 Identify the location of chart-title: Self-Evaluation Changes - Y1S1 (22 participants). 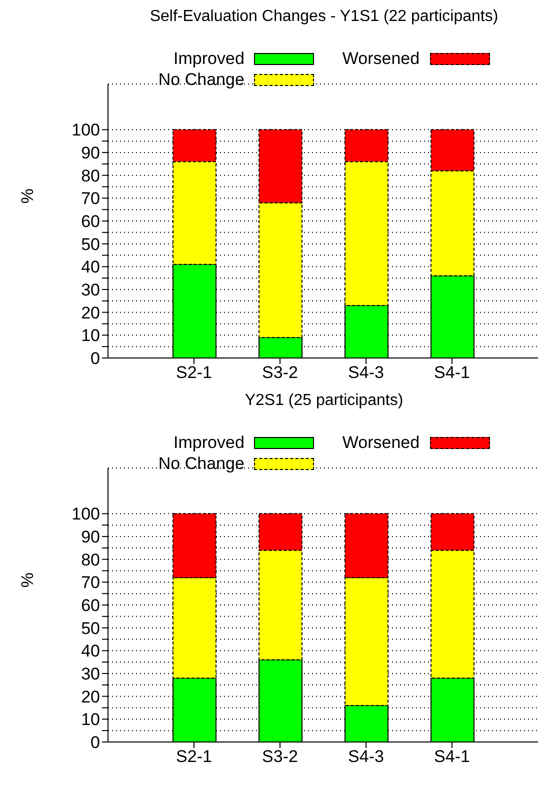
(324, 17).